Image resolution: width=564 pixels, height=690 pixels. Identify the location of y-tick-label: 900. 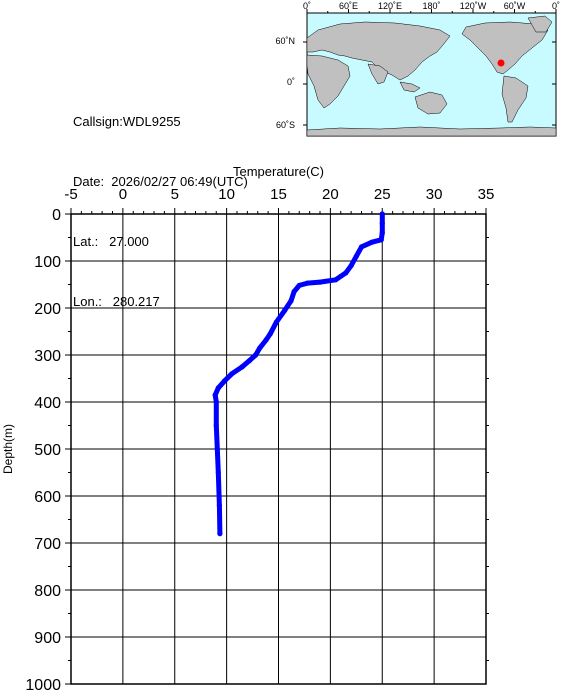
(47, 638).